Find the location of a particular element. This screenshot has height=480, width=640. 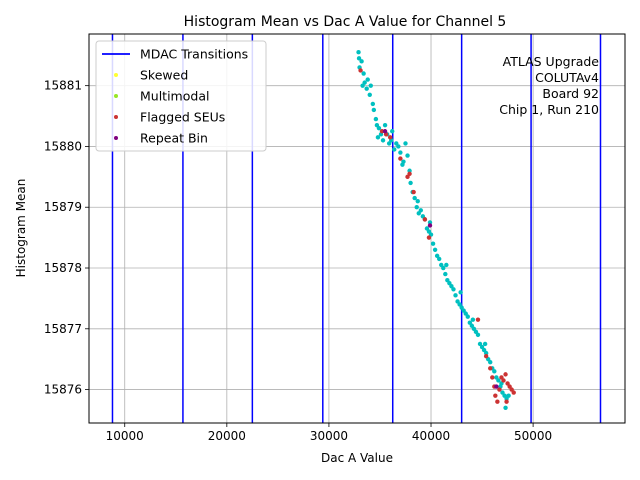

y-tick-label: 15877 is located at coordinates (63, 329).